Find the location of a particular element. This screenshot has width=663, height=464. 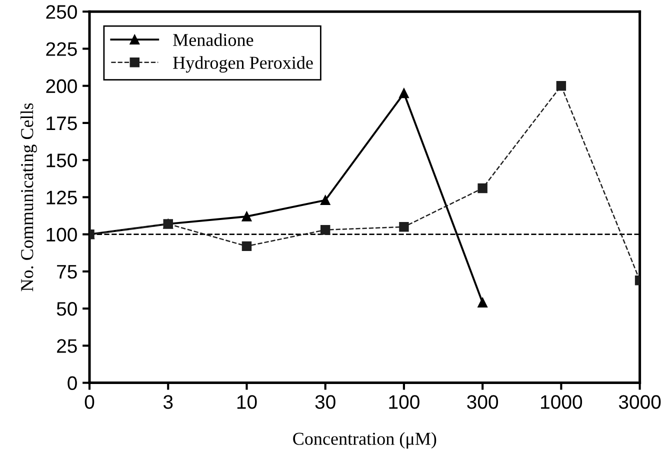

x-axis-title: Concentration (μM) is located at coordinates (364, 440).